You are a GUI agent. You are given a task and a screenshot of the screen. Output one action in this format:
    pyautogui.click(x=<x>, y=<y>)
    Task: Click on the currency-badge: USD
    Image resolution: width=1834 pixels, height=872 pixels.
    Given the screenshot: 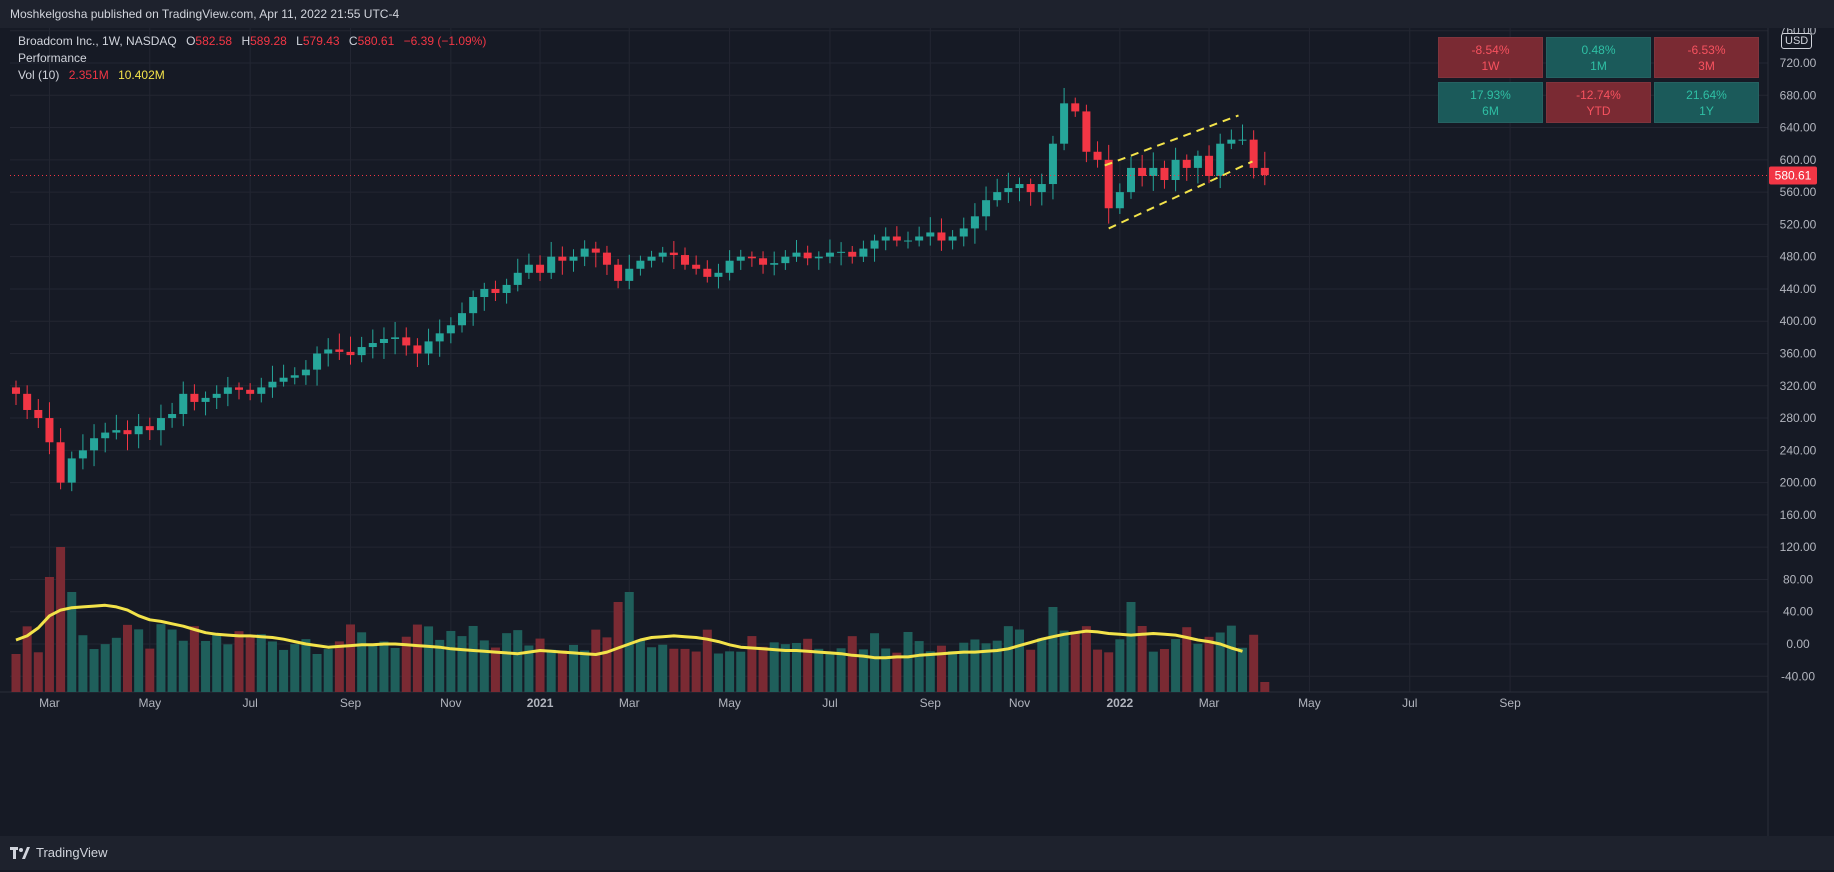 What is the action you would take?
    pyautogui.click(x=1797, y=41)
    